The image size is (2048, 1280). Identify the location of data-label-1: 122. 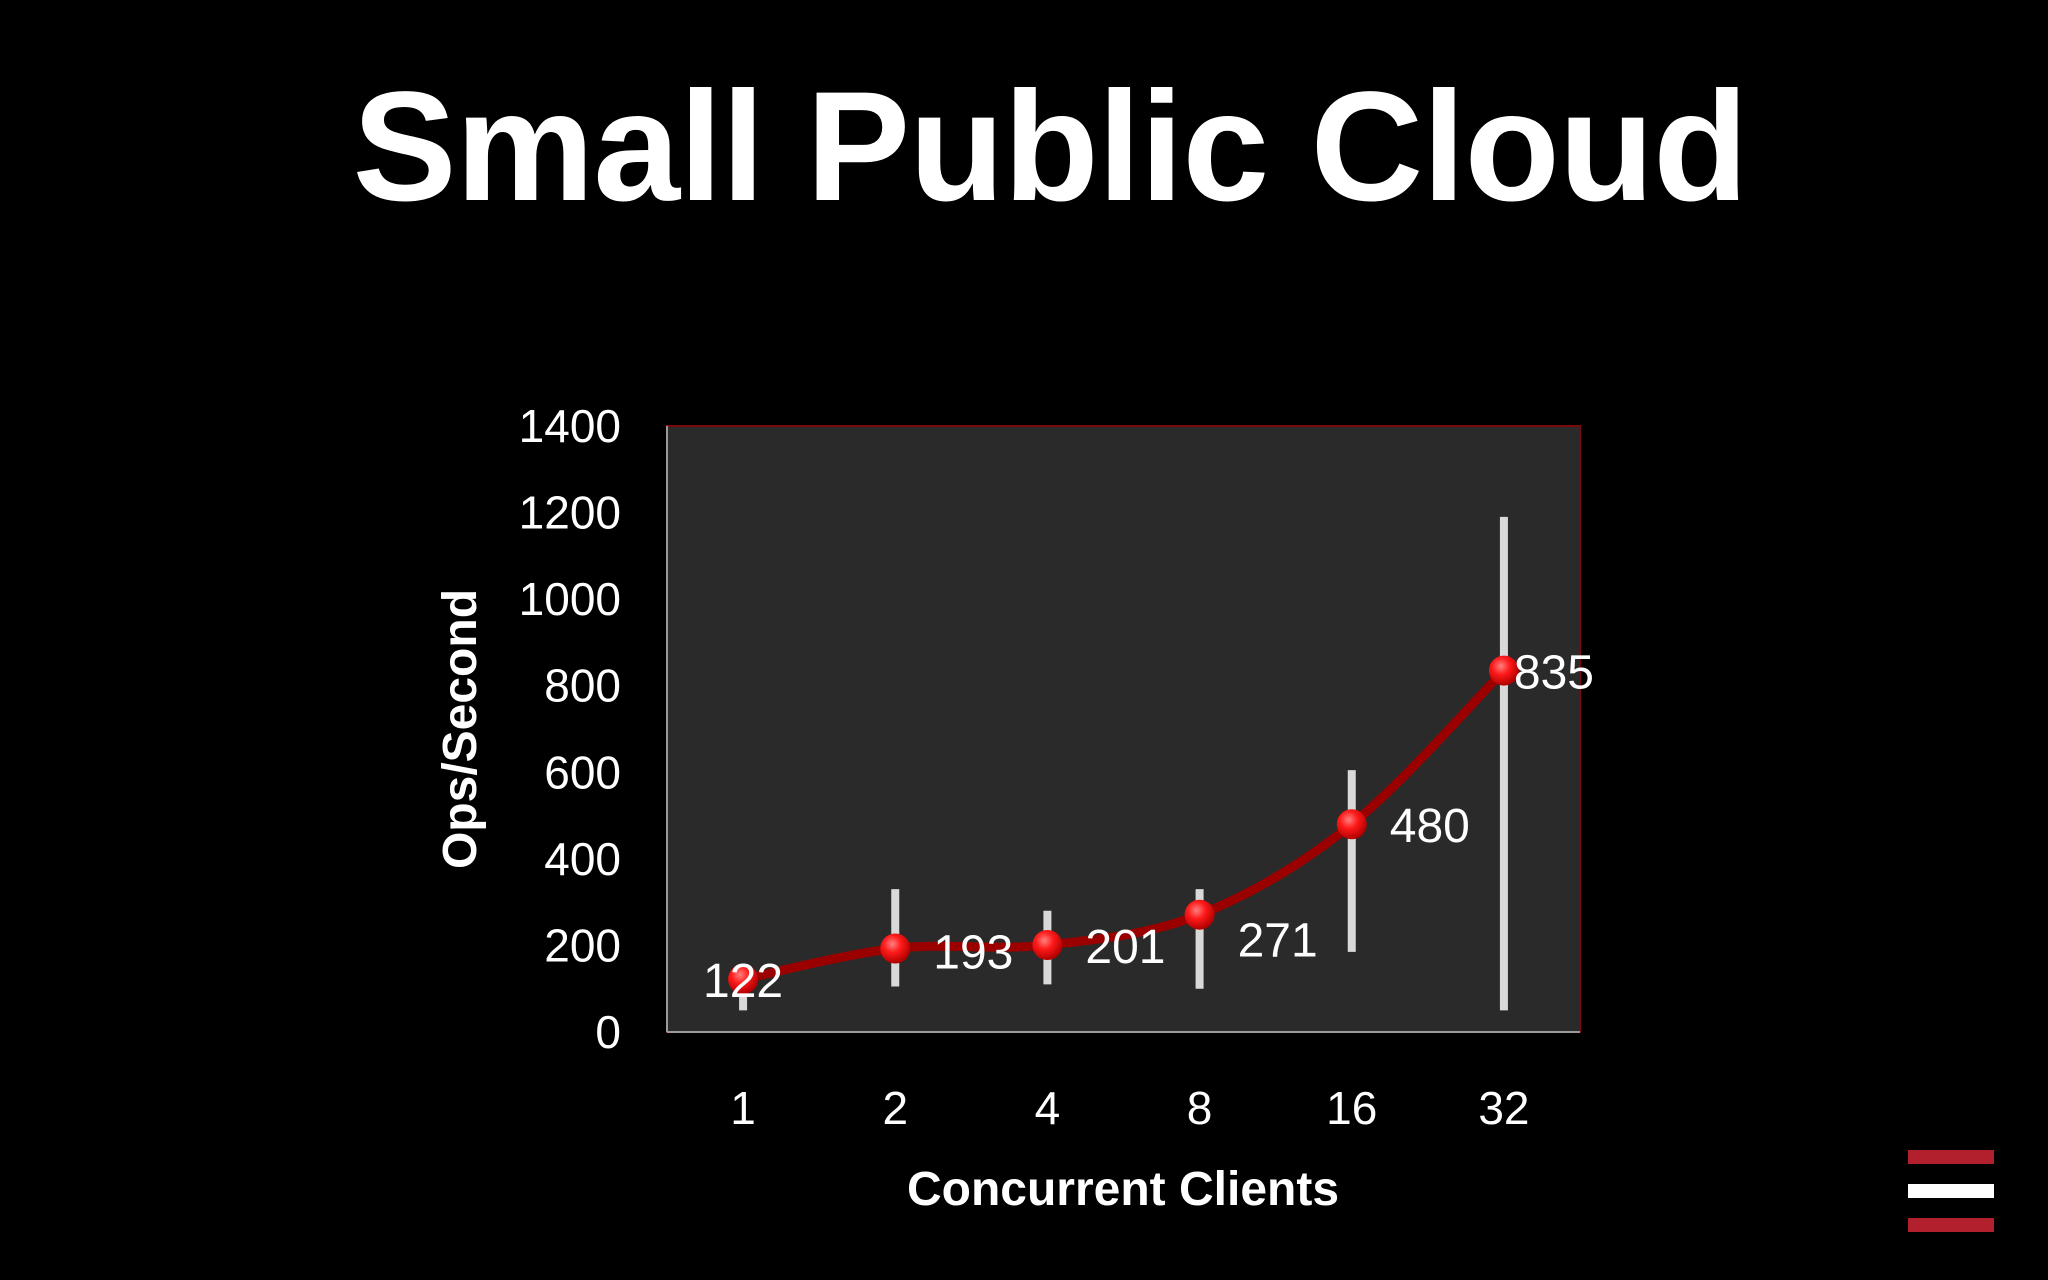
(743, 981).